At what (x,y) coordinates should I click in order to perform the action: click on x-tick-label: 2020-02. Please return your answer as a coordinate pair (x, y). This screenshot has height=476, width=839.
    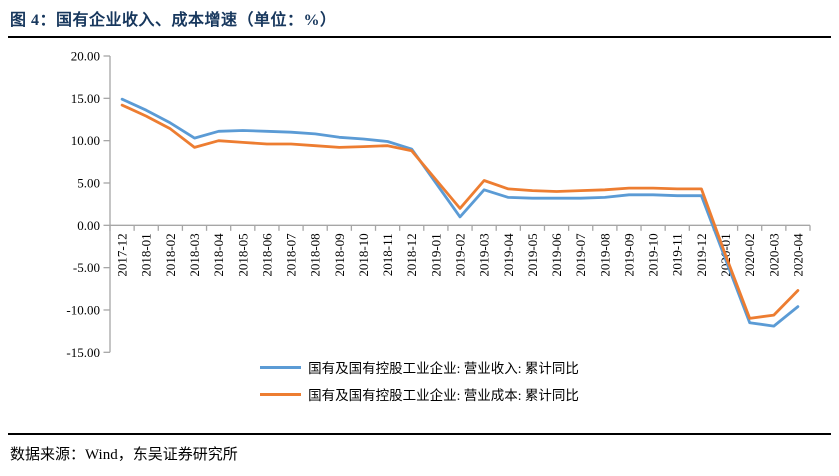
    Looking at the image, I should click on (749, 254).